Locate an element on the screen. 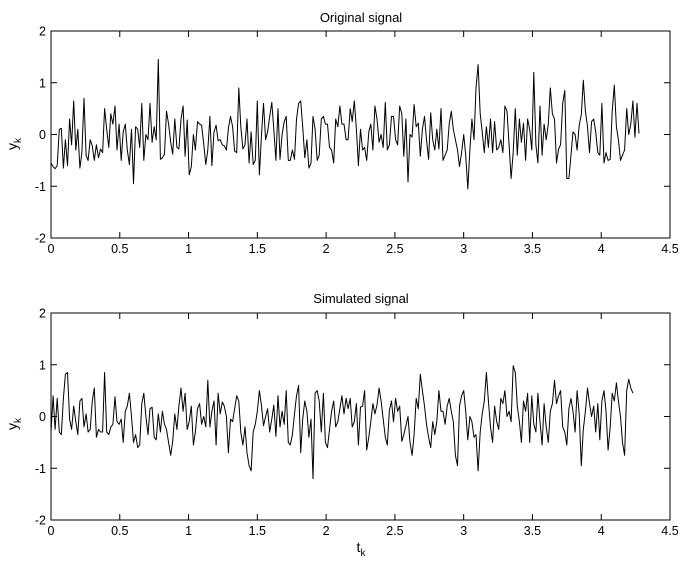 This screenshot has height=567, width=686. chart-title: Simulated signal is located at coordinates (360, 298).